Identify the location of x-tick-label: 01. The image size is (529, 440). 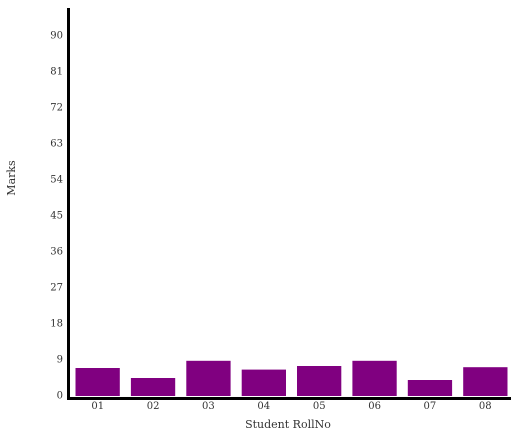
(97, 406).